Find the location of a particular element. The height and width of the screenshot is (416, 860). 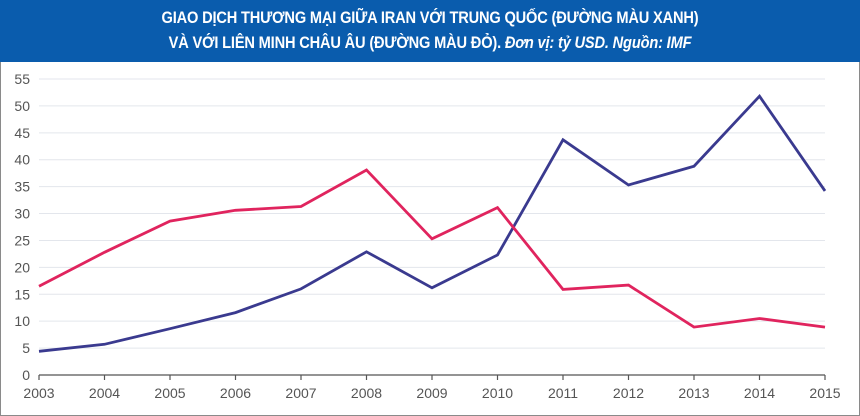

x-tick-label: 2010 is located at coordinates (497, 393).